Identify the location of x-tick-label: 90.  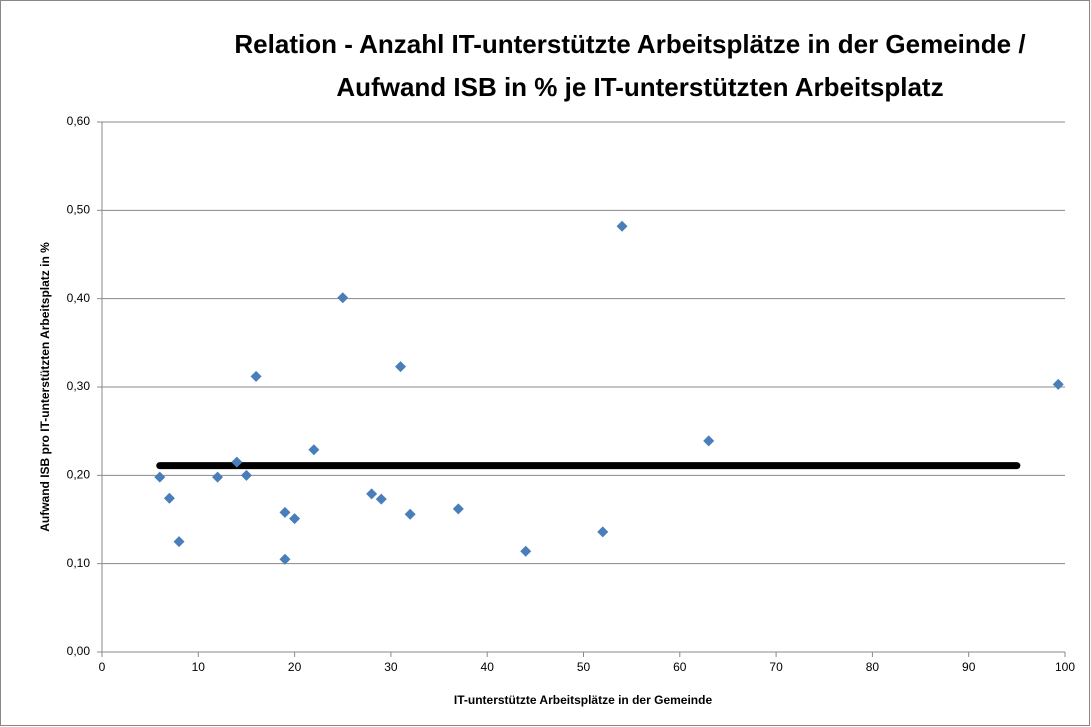
(969, 667).